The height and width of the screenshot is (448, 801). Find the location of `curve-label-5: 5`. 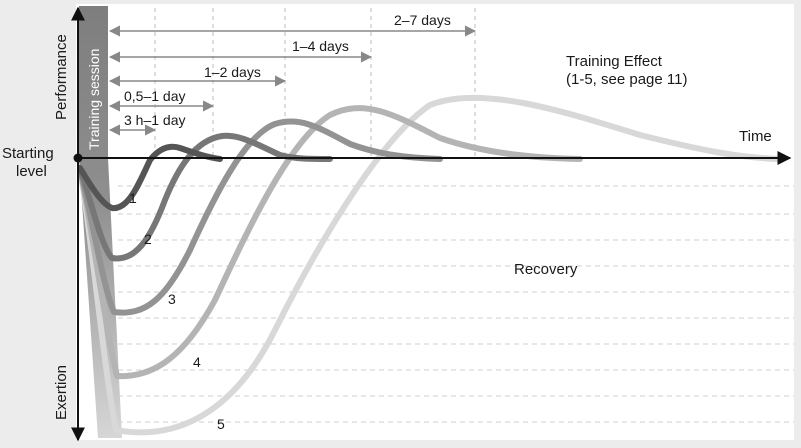

curve-label-5: 5 is located at coordinates (221, 424).